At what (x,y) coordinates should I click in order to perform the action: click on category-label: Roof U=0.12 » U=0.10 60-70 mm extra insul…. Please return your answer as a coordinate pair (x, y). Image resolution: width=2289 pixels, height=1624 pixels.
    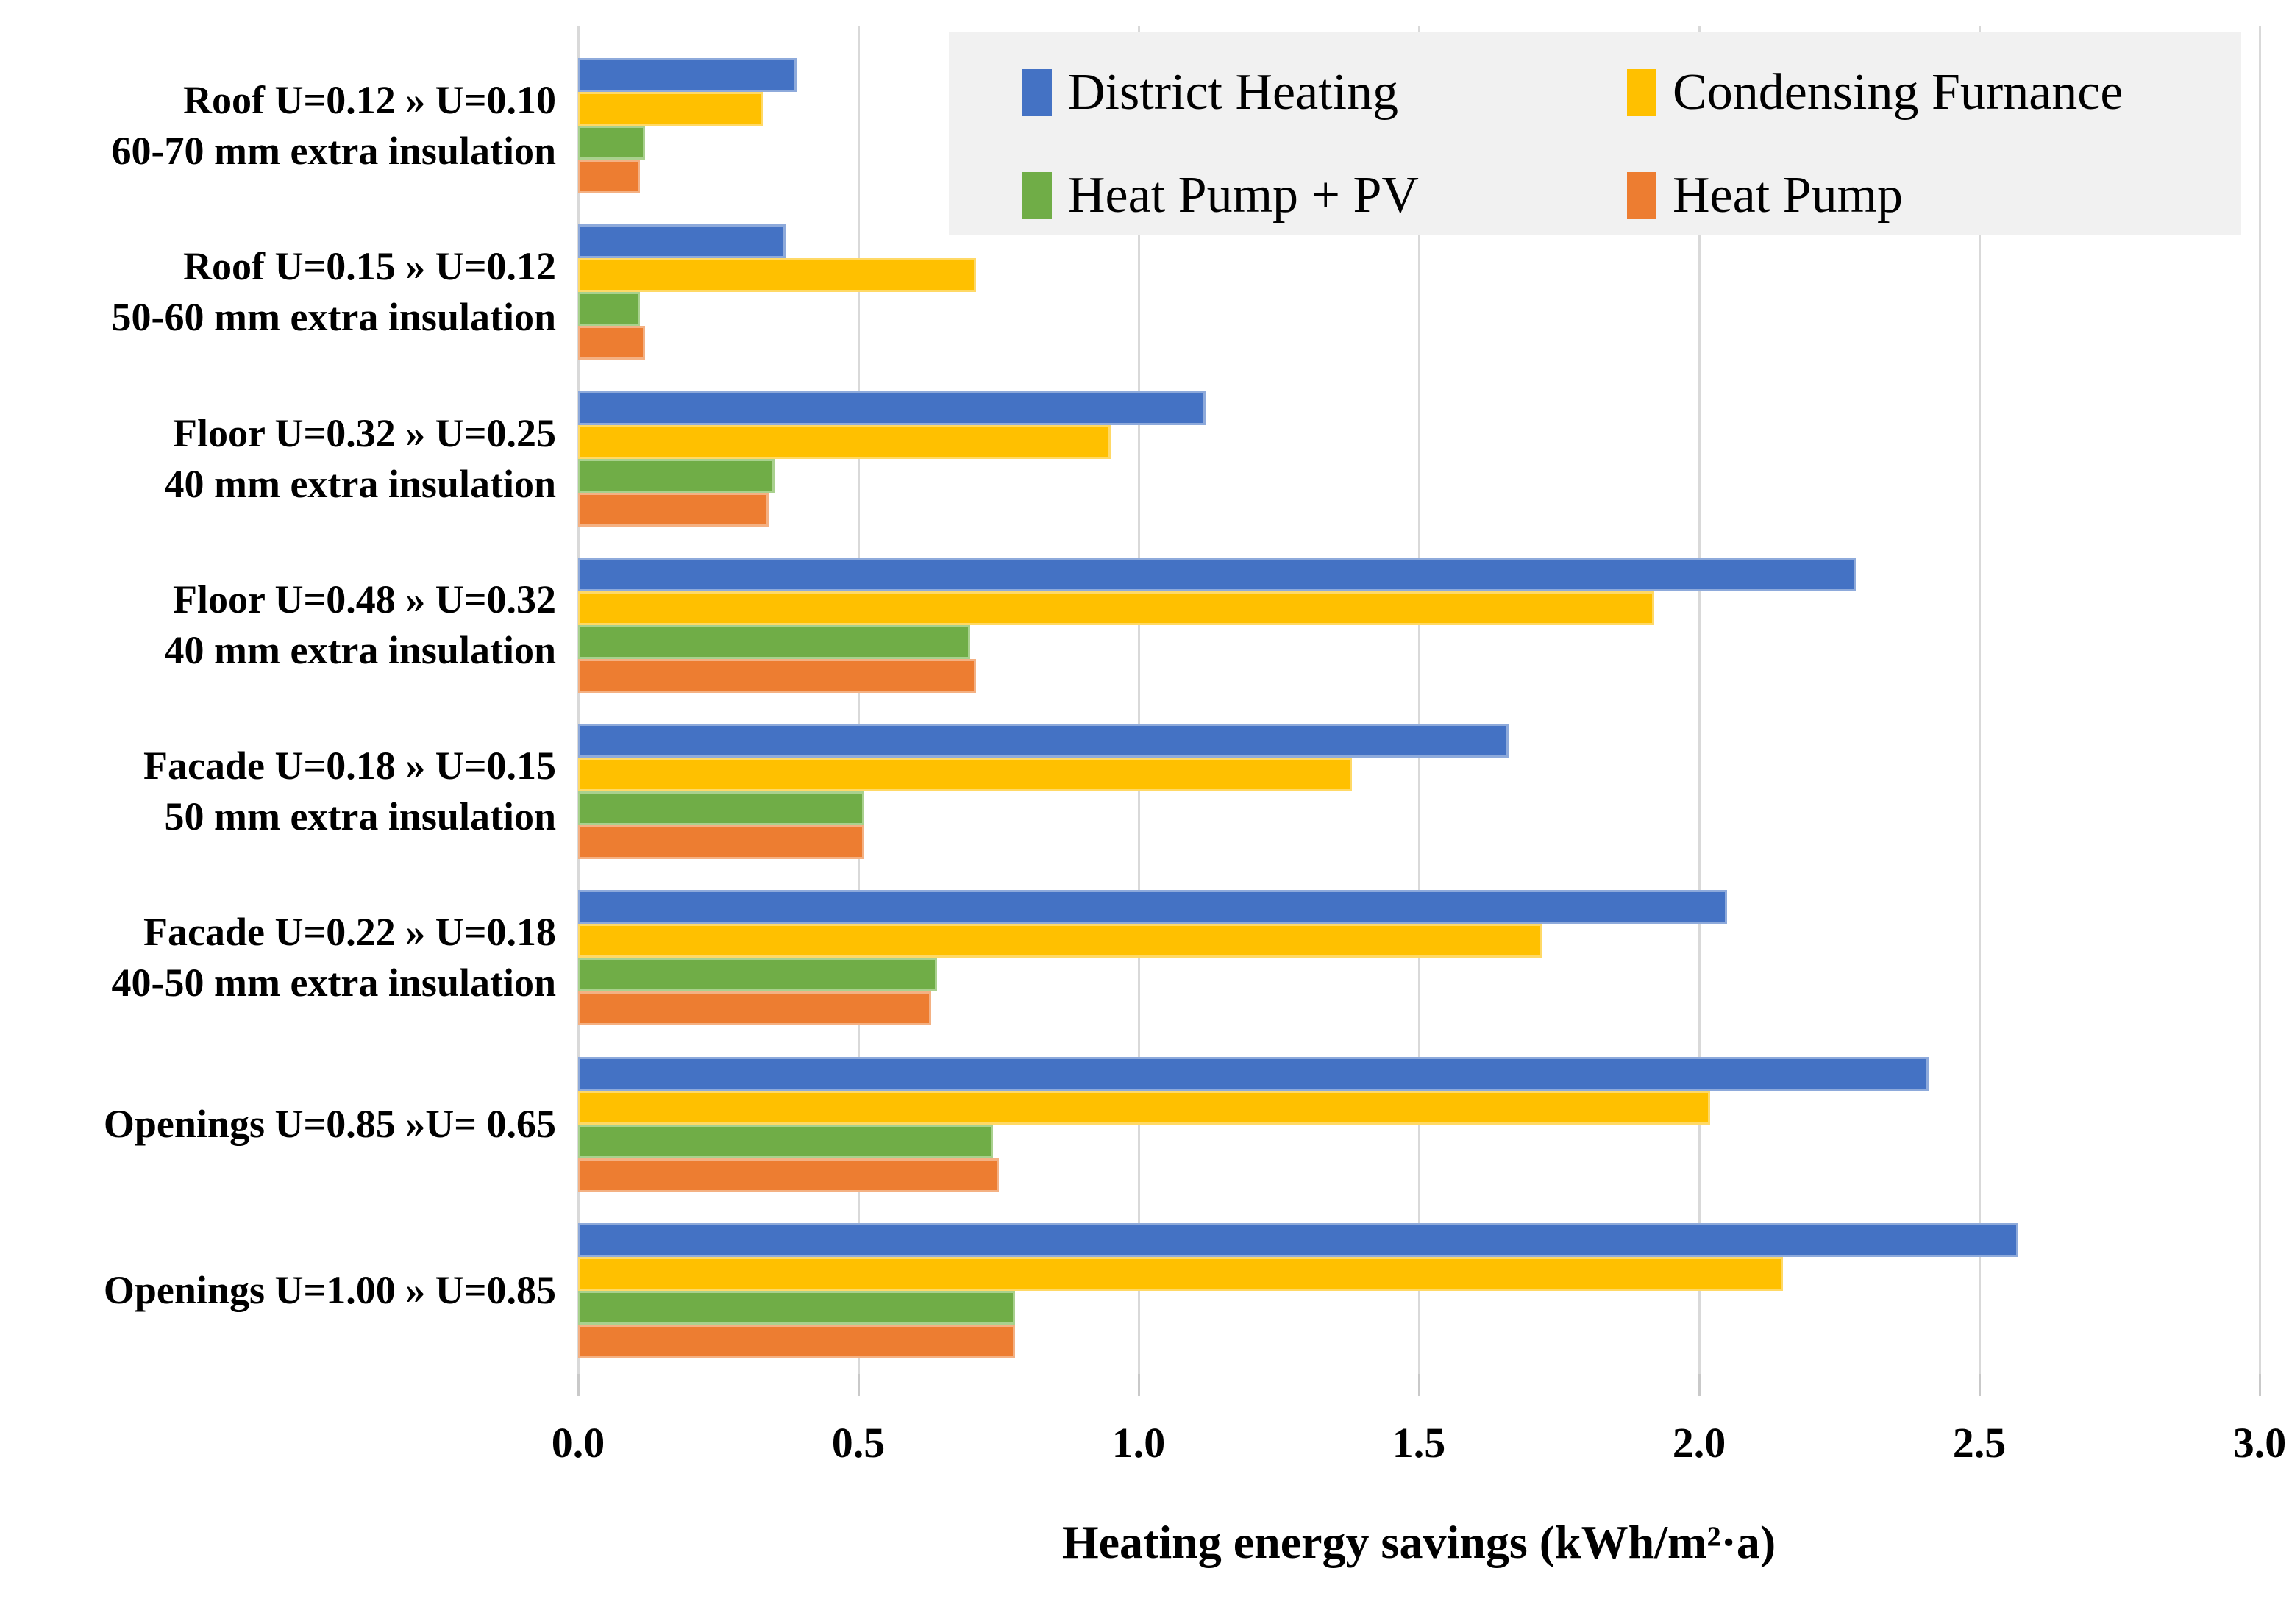
    Looking at the image, I should click on (285, 126).